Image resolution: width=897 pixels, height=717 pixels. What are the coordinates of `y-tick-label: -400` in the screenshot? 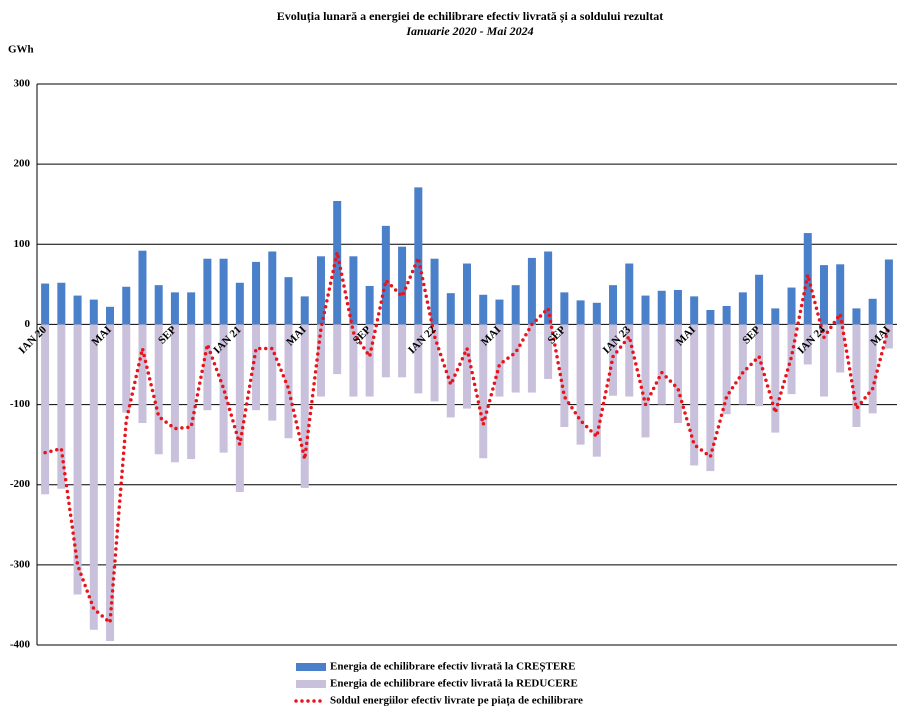 It's located at (20, 645).